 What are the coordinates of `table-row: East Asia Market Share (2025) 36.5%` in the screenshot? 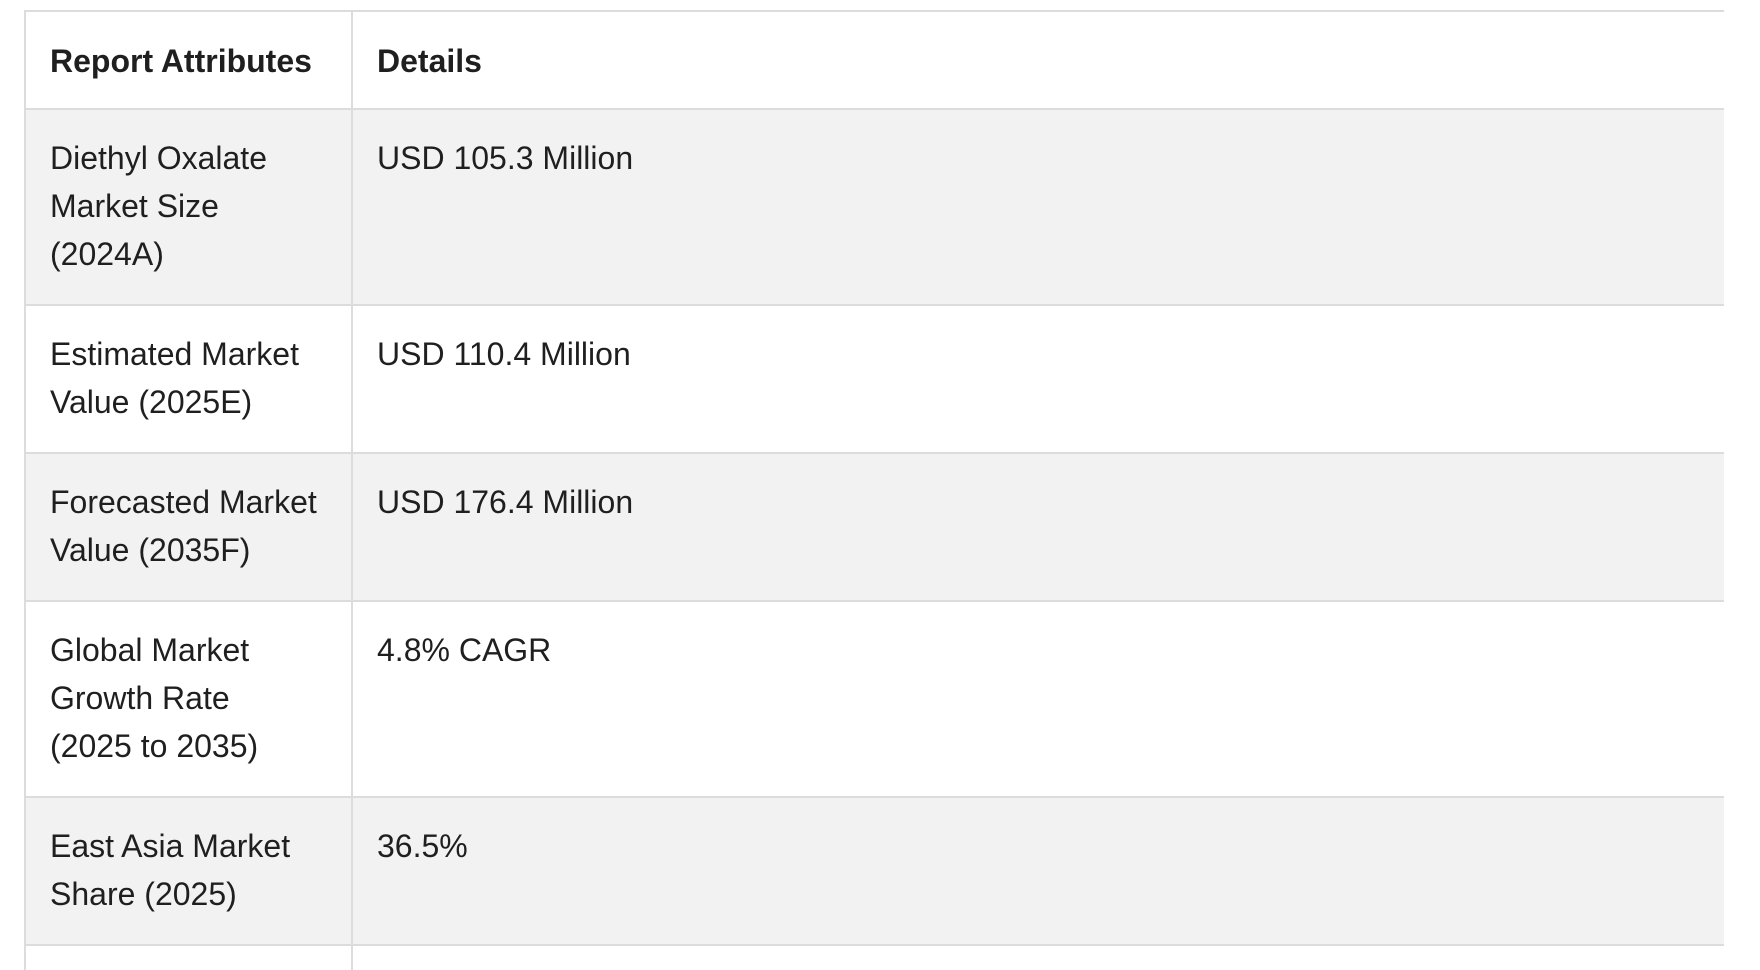 It's located at (874, 871).